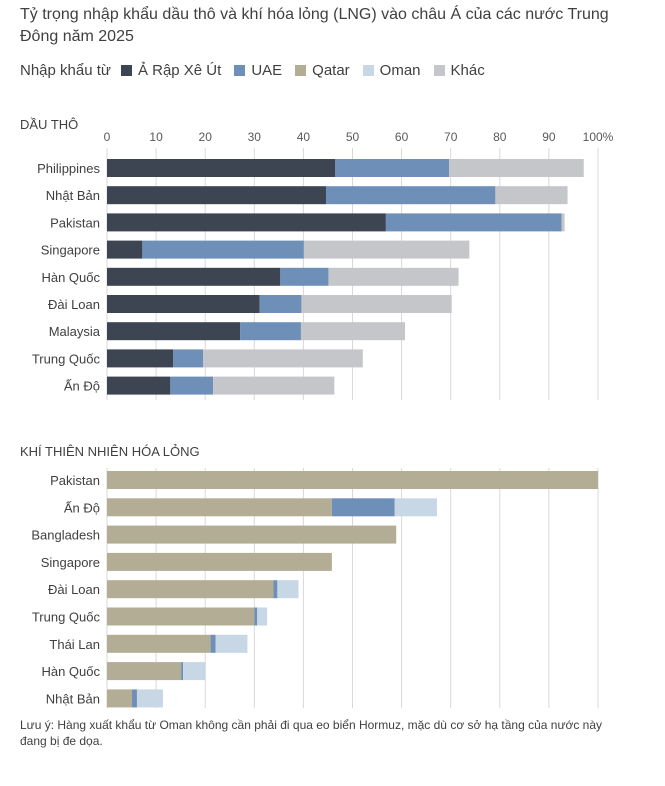  What do you see at coordinates (70, 671) in the screenshot?
I see `lng-category-label-han-quoc: Hàn Quốc` at bounding box center [70, 671].